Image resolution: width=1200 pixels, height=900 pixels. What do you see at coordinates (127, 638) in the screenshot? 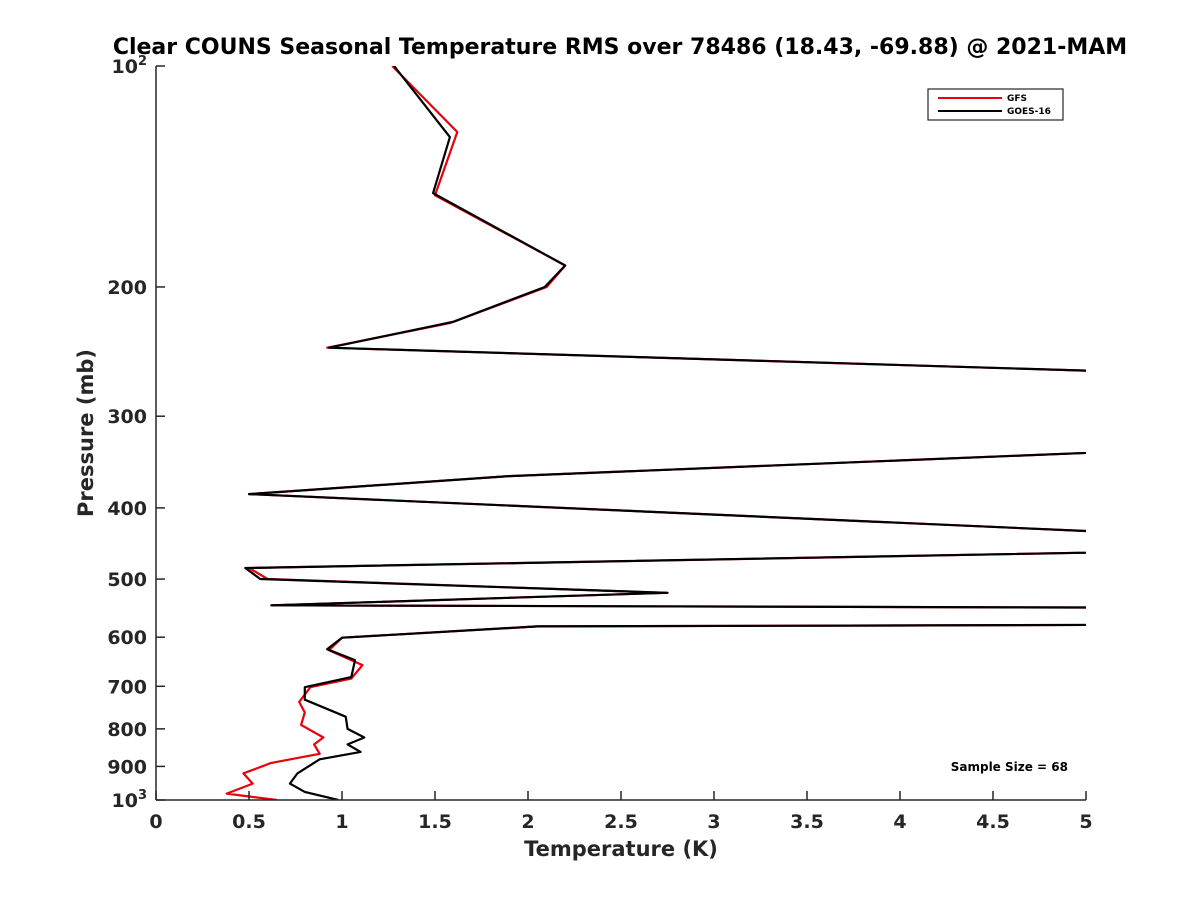
I see `y-tick-label: 600` at bounding box center [127, 638].